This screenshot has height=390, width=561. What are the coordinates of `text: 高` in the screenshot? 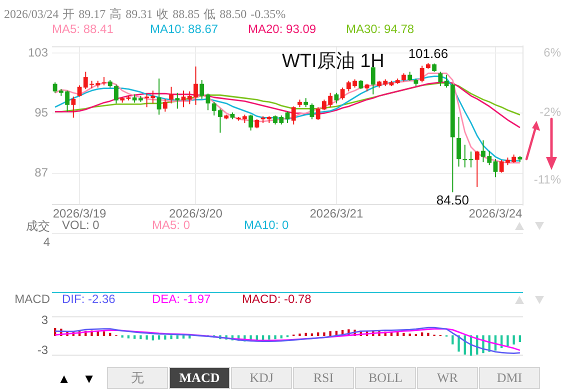 It's located at (116, 14).